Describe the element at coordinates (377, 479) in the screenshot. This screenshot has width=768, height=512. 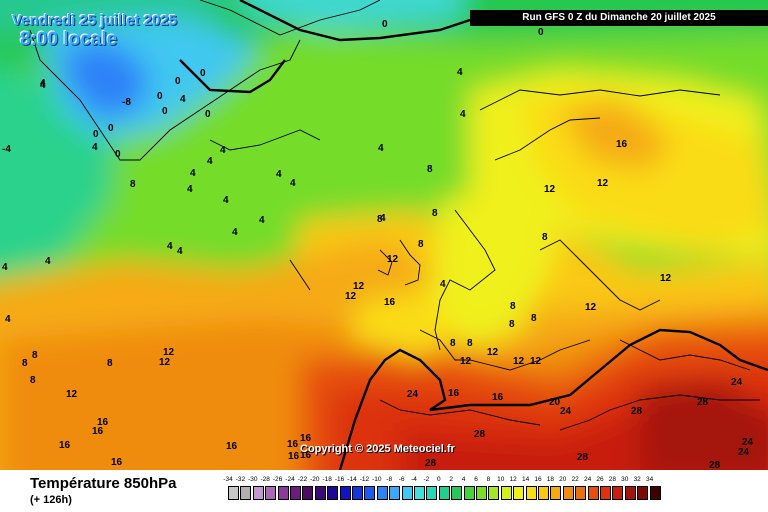
I see `scale-tick: -10` at that location.